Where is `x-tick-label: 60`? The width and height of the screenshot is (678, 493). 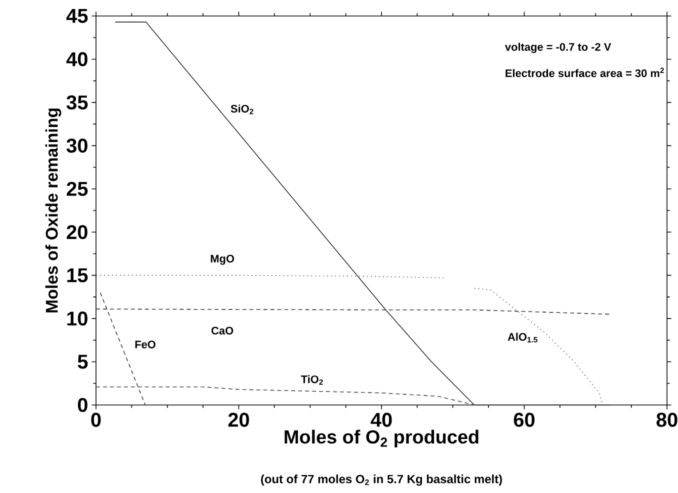
x-tick-label: 60 is located at coordinates (524, 419).